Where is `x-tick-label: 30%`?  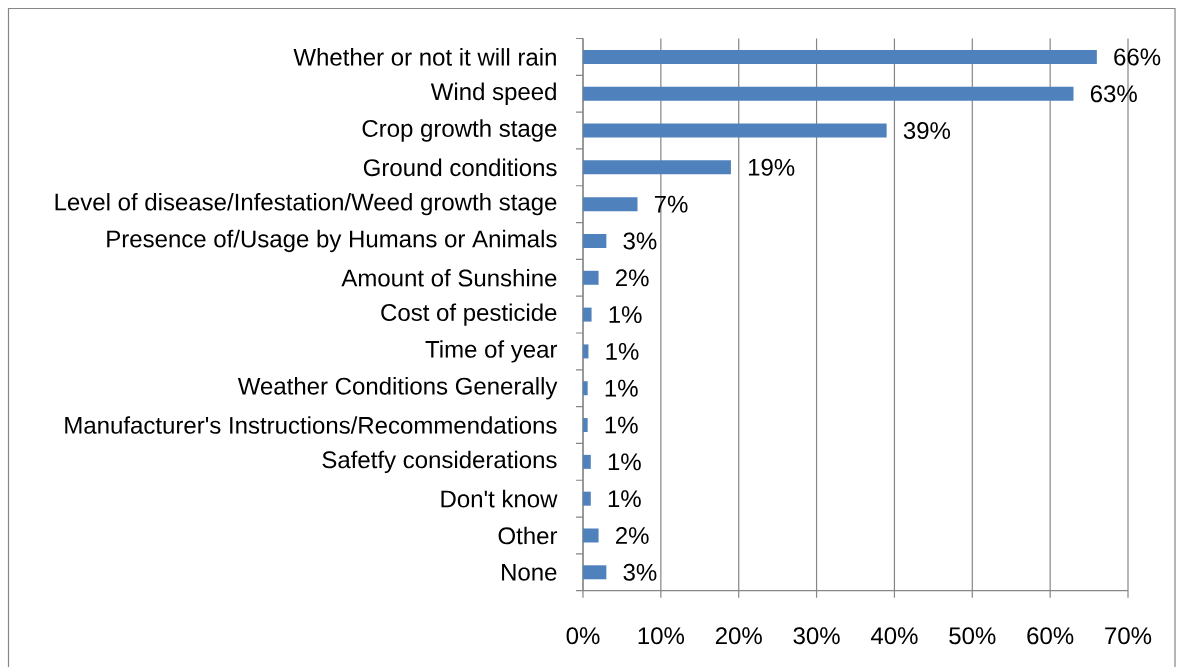 x-tick-label: 30% is located at coordinates (816, 636).